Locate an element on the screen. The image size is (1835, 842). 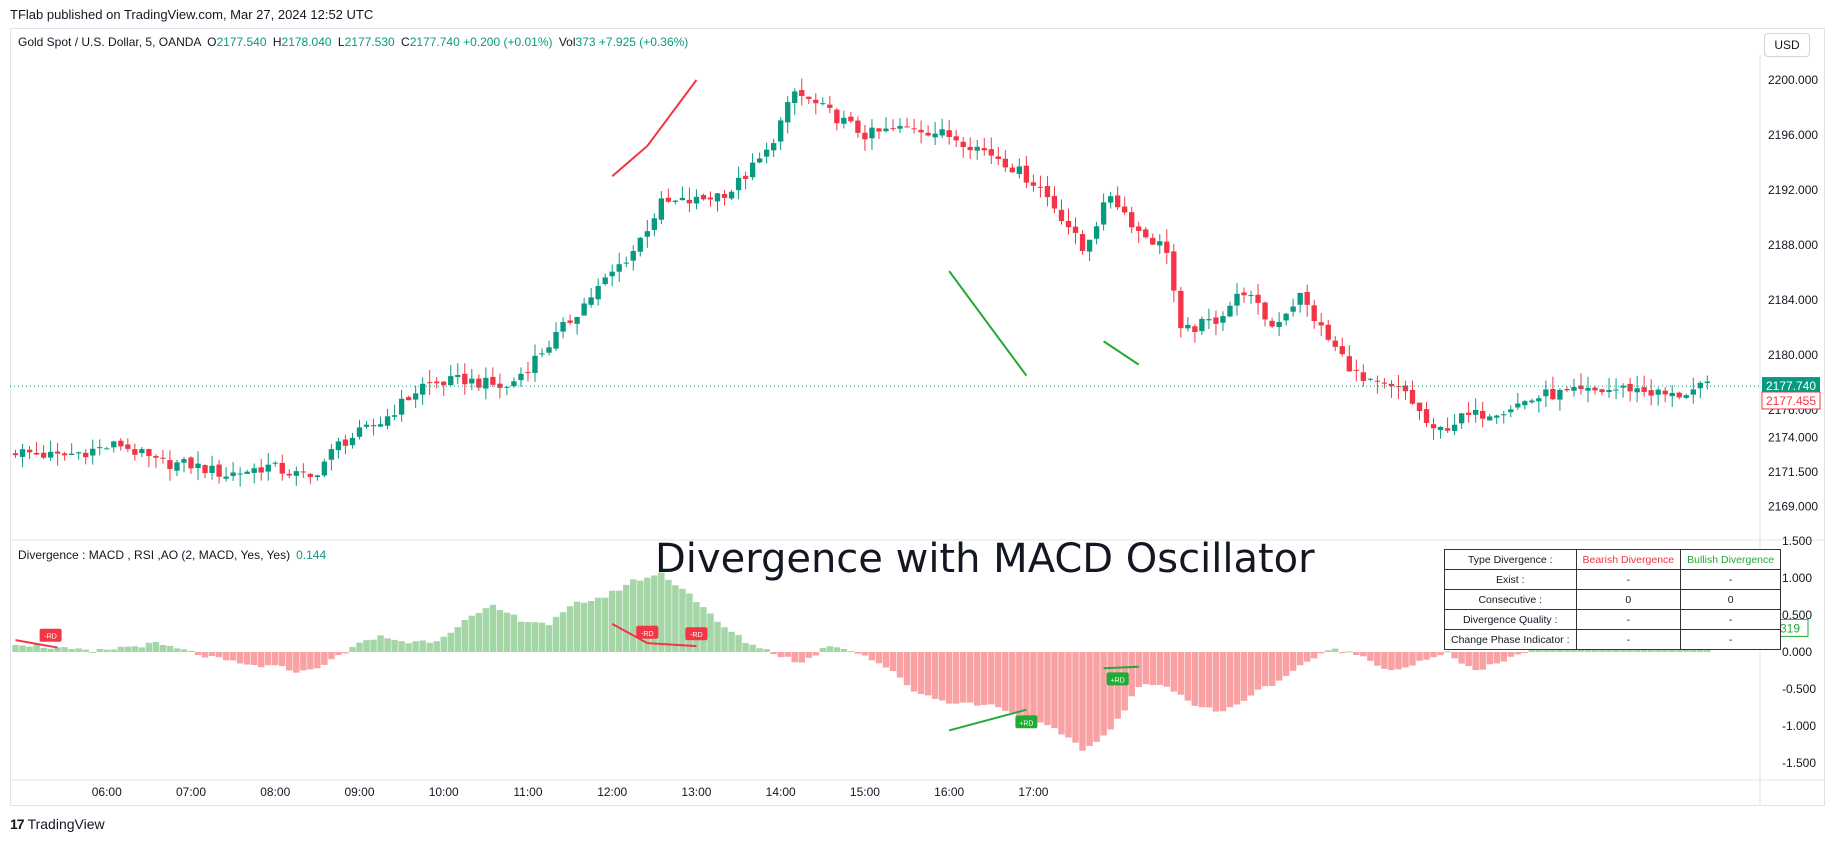
price-tick-label: 2169.000 is located at coordinates (1793, 506).